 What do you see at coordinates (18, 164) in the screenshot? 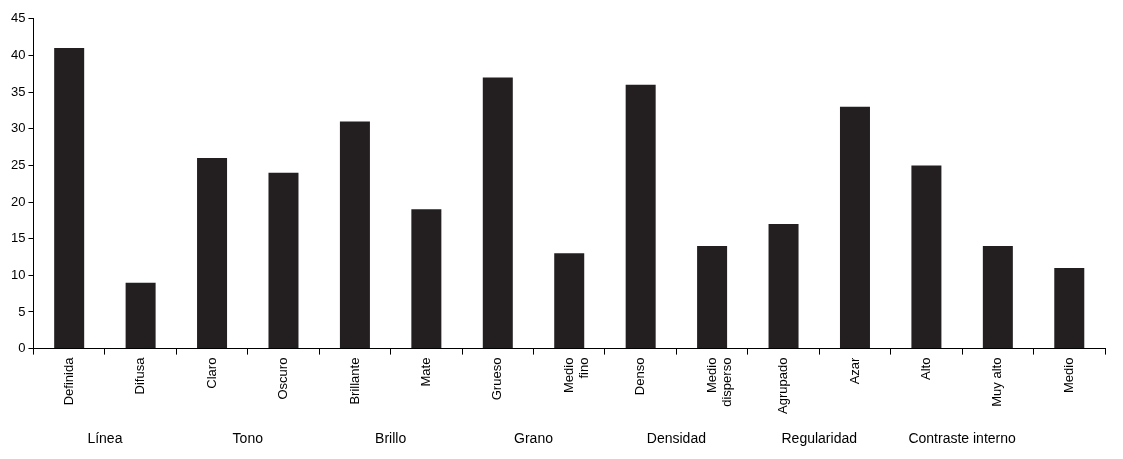
I see `y-tick-label: 25` at bounding box center [18, 164].